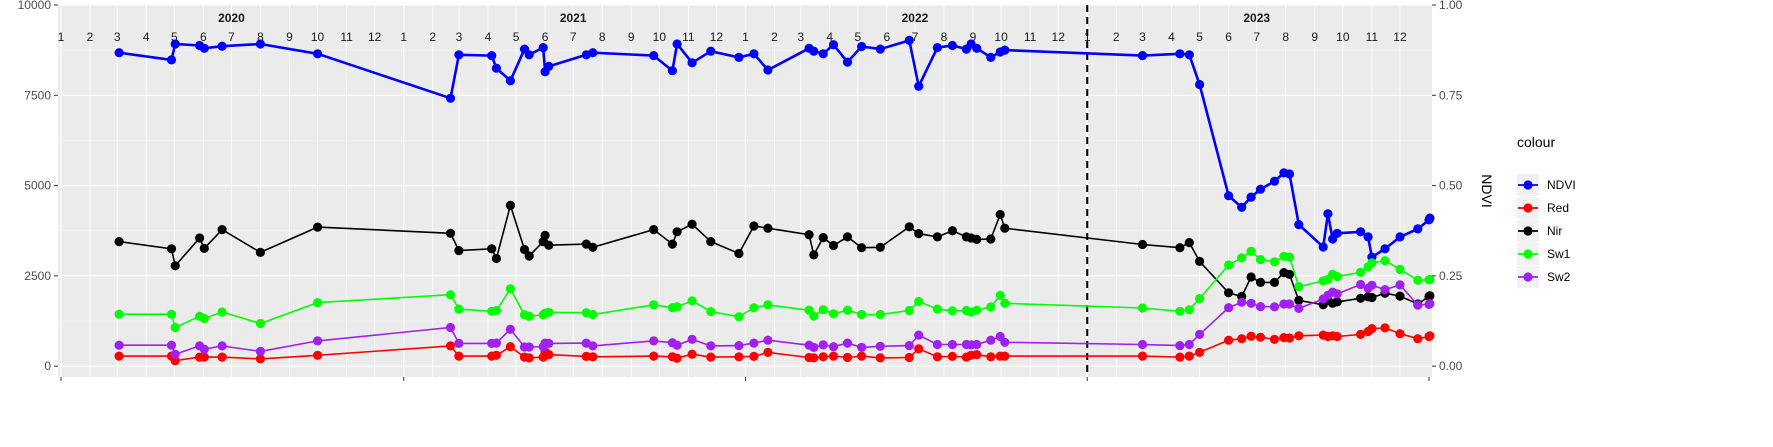  What do you see at coordinates (203, 37) in the screenshot?
I see `month-label: 6` at bounding box center [203, 37].